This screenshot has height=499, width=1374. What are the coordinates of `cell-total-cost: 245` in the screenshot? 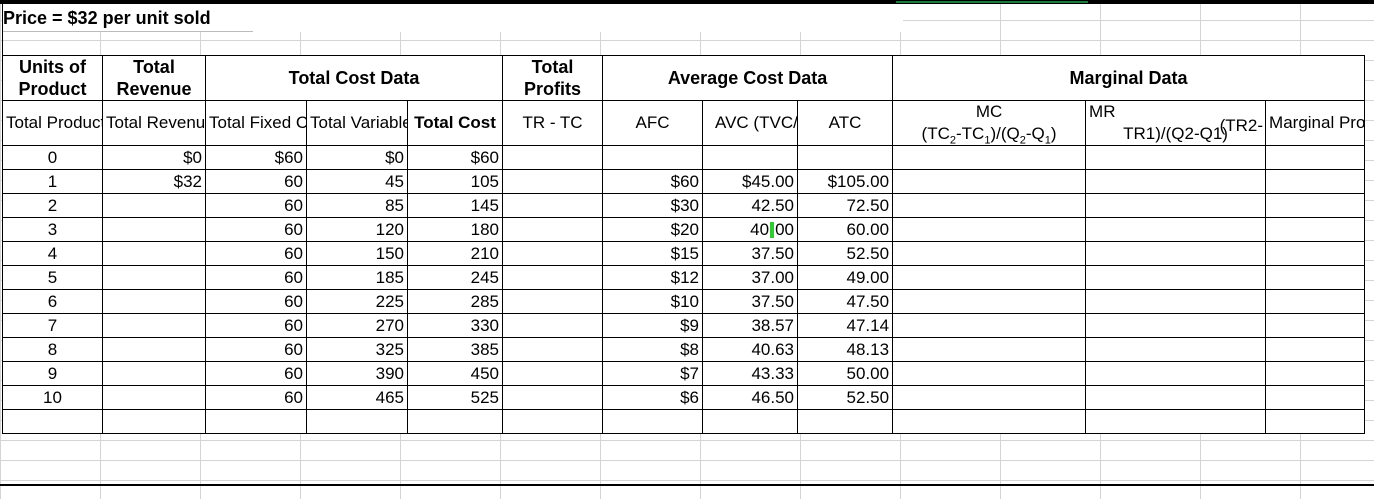 It's located at (455, 277).